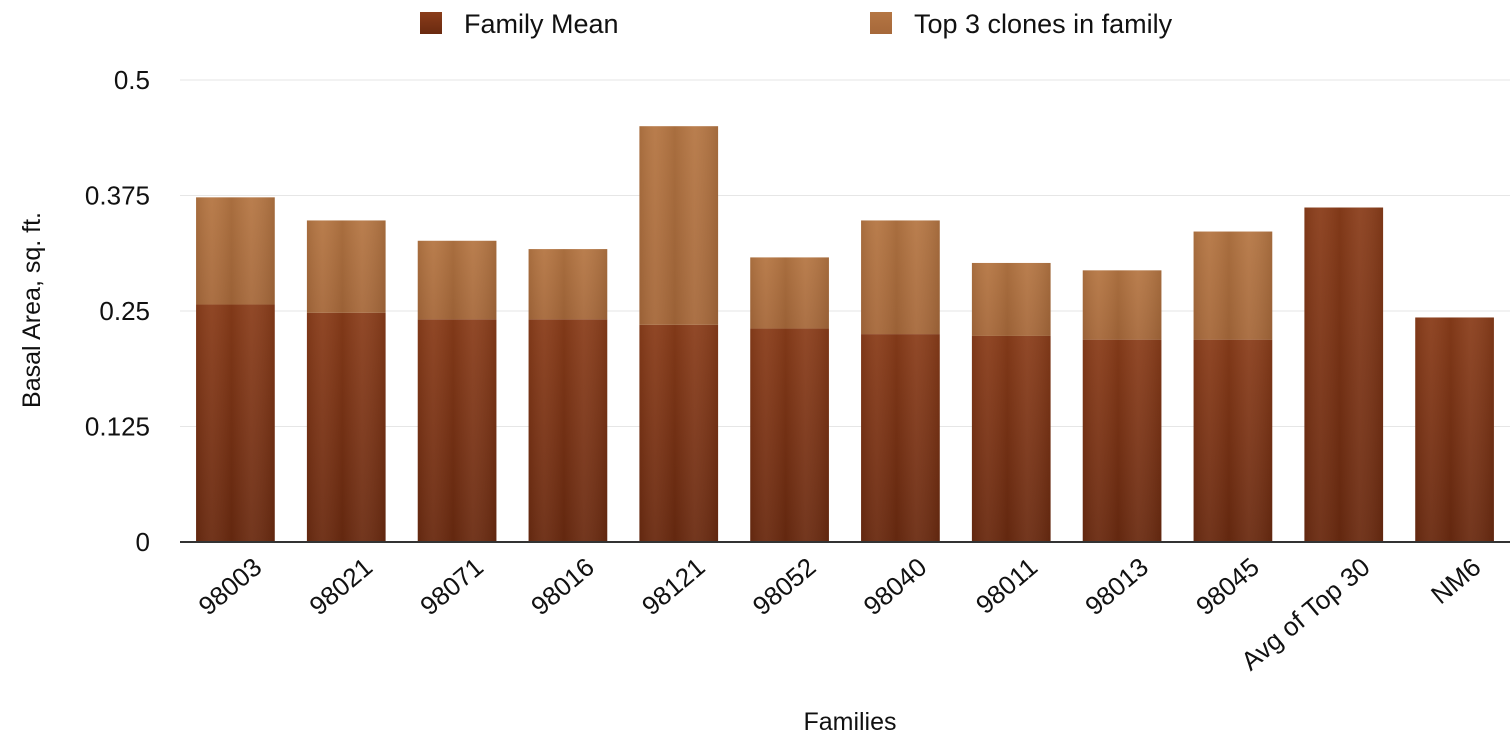 This screenshot has height=737, width=1510. I want to click on y-tick-label: 0.5, so click(132, 80).